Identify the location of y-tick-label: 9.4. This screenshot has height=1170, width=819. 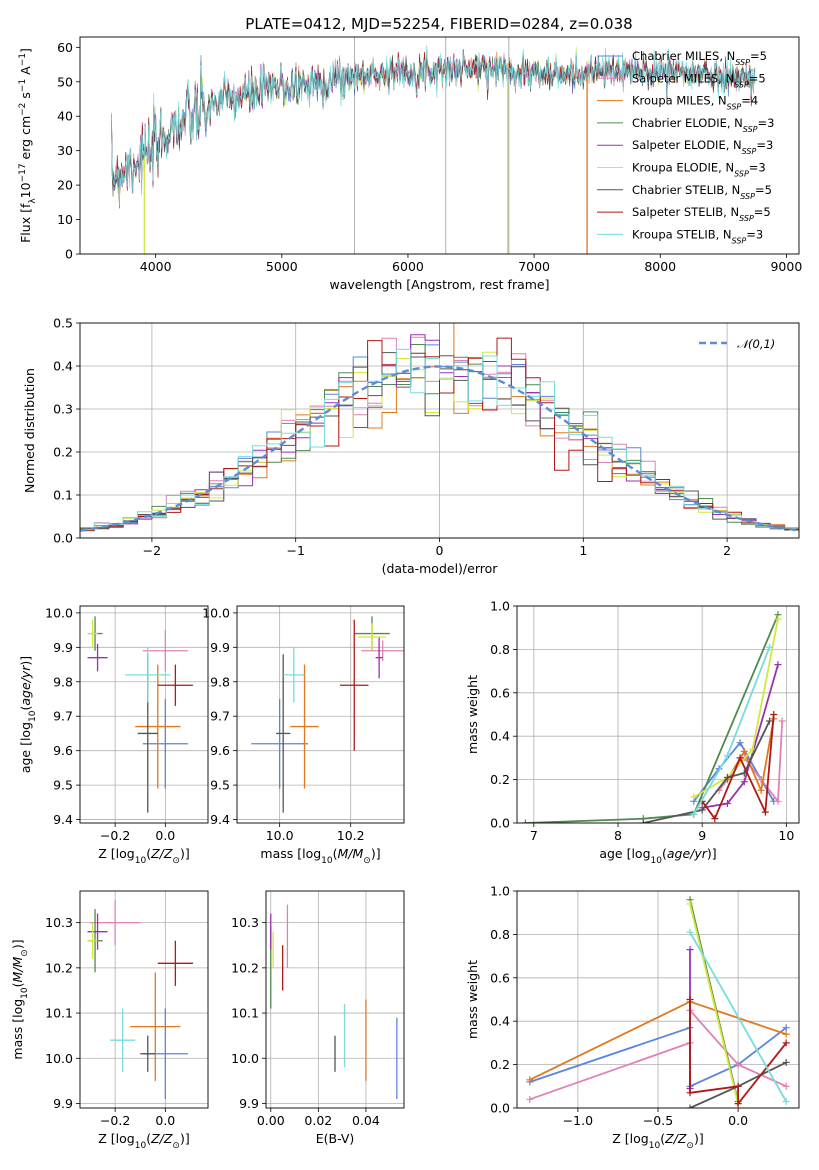
(220, 819).